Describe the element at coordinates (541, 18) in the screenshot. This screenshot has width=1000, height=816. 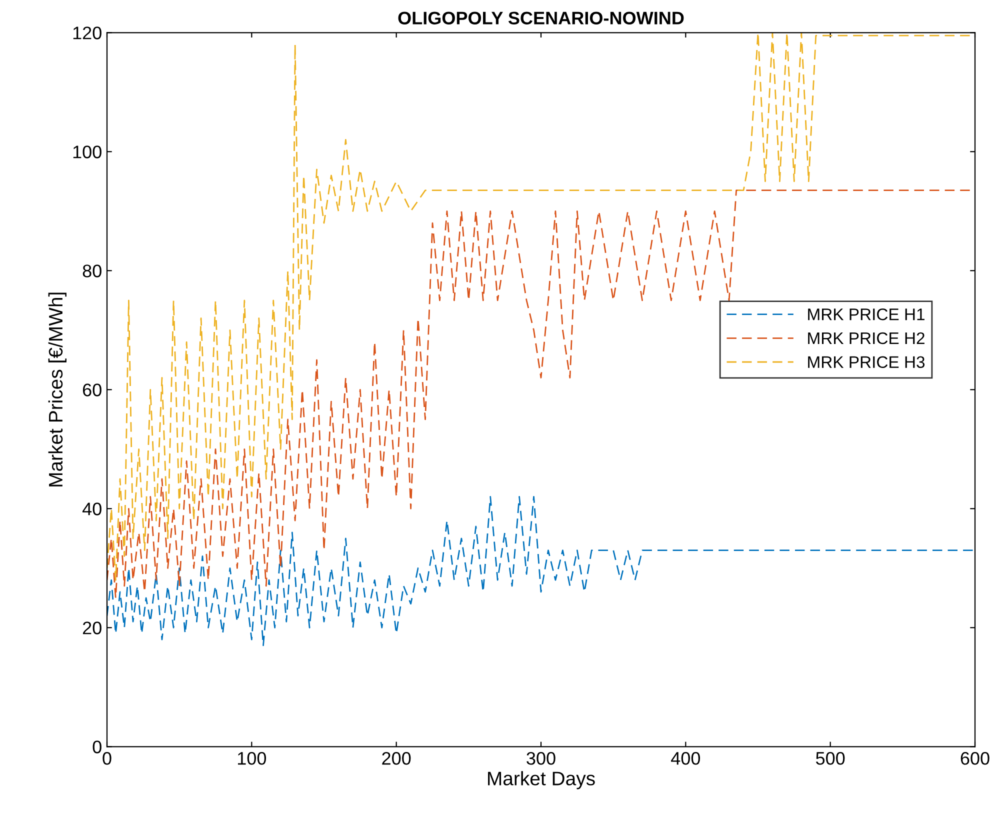
I see `chart-title: OLIGOPOLY SCENARIO-NOWIND` at that location.